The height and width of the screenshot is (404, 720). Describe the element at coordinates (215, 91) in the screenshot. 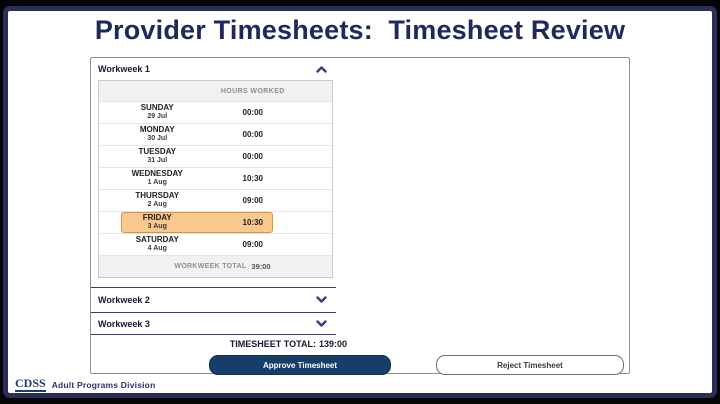

I see `table-header-row: HOURS WORKED` at that location.